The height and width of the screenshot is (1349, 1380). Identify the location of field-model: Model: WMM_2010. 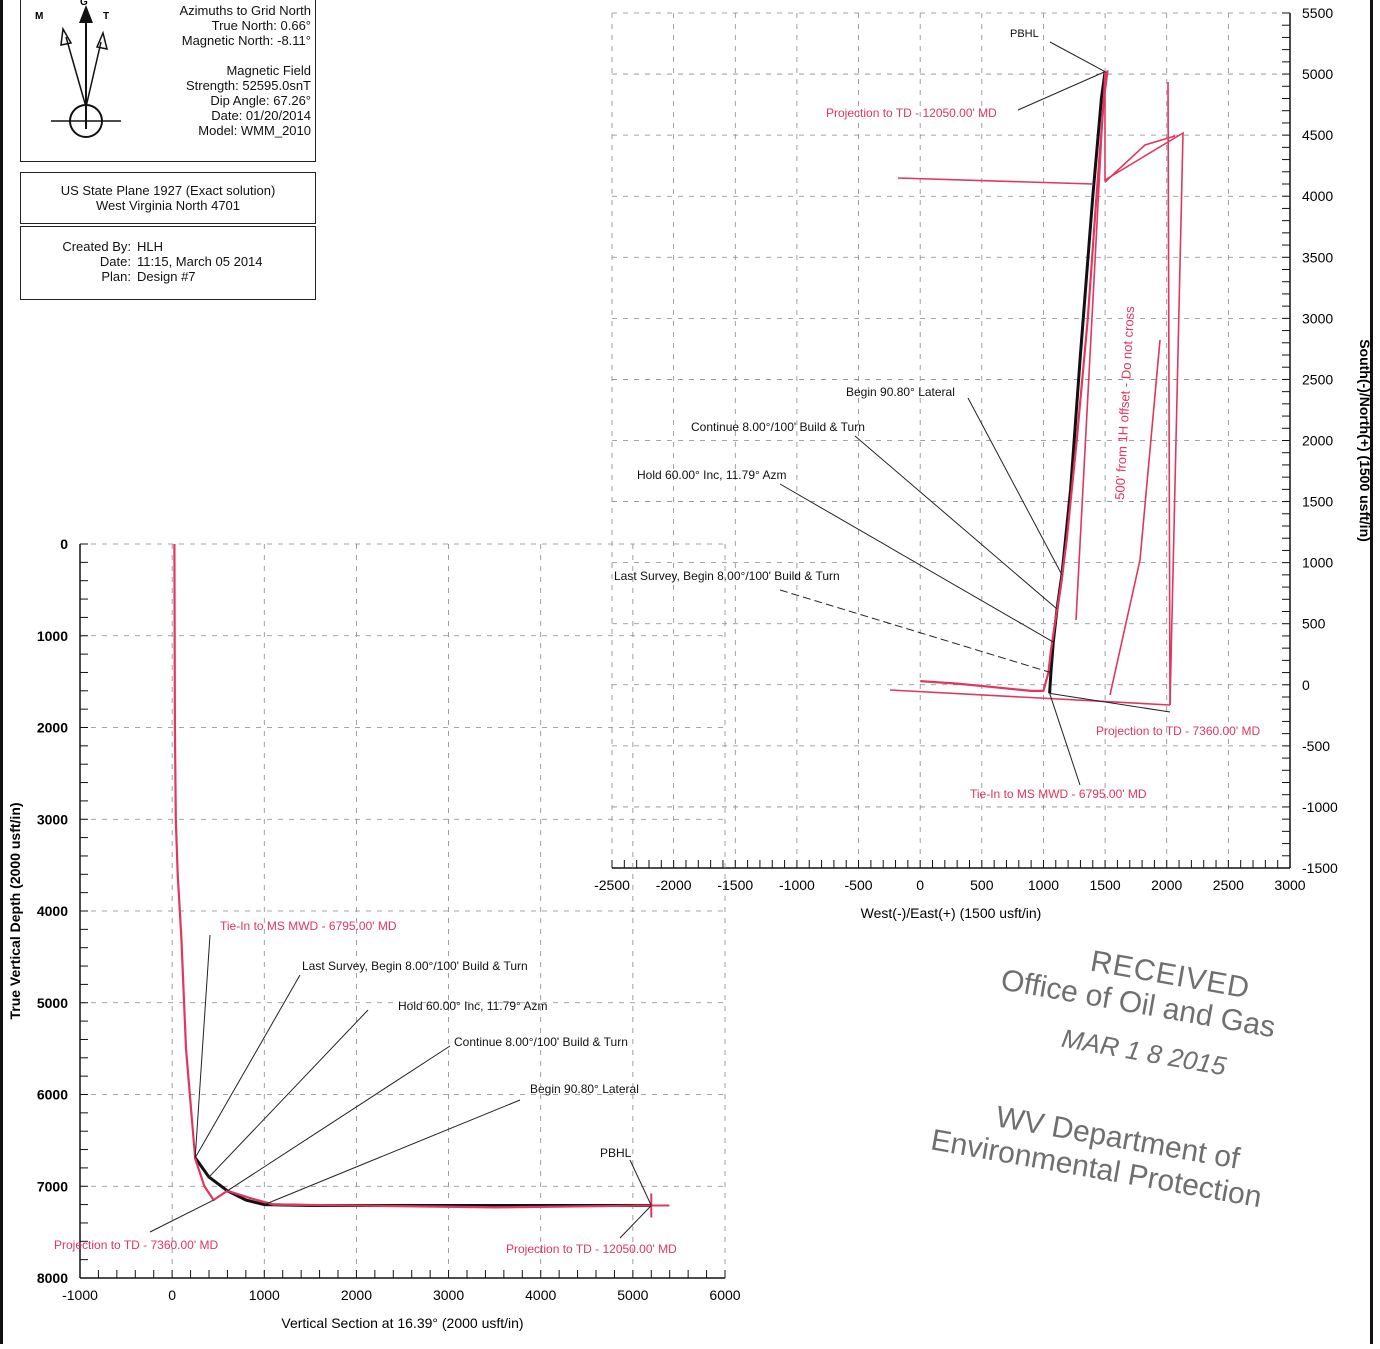
(254, 130).